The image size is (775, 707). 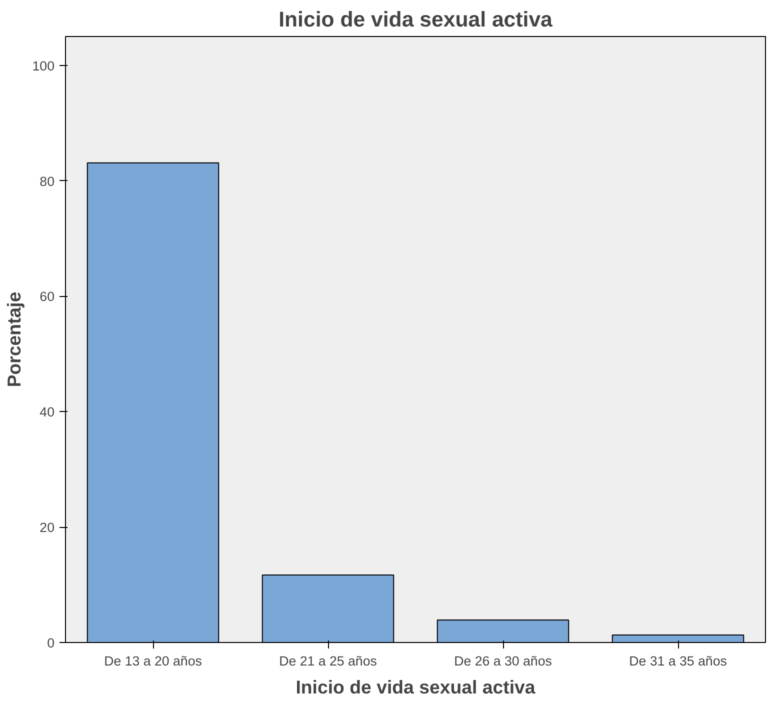 I want to click on x-axis-title: Inicio de vida sexual activa, so click(x=416, y=687).